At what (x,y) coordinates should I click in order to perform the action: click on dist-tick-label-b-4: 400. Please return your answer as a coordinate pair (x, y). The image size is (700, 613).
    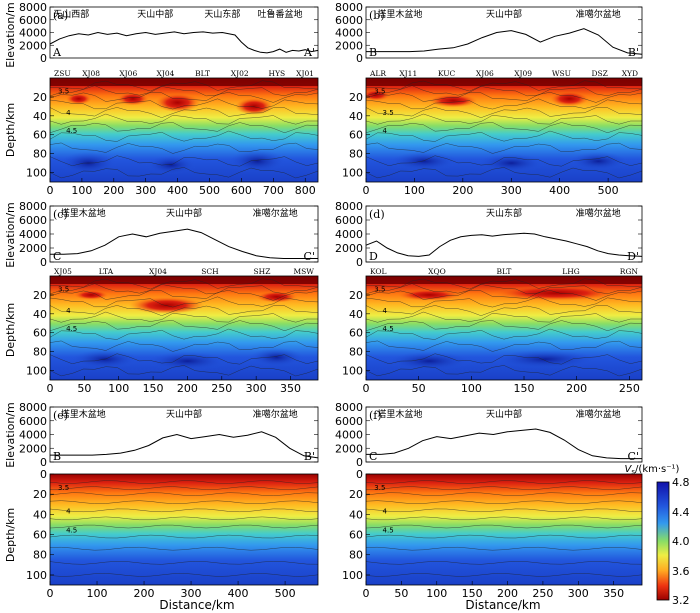
    Looking at the image, I should click on (559, 190).